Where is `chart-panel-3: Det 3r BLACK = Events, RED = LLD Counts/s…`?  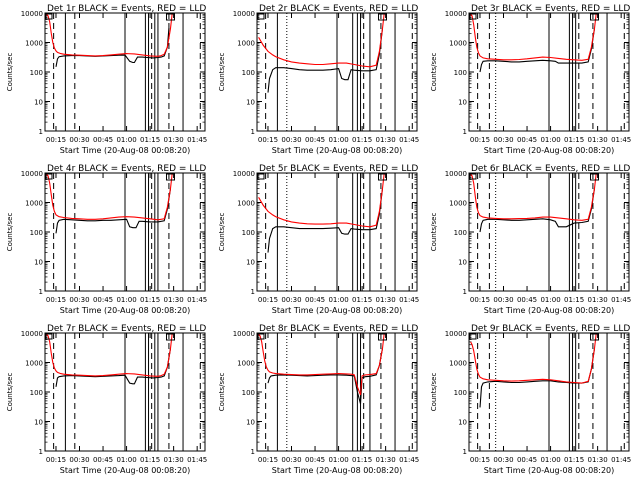
chart-panel-3: Det 3r BLACK = Events, RED = LLD Counts/s… is located at coordinates (530, 79).